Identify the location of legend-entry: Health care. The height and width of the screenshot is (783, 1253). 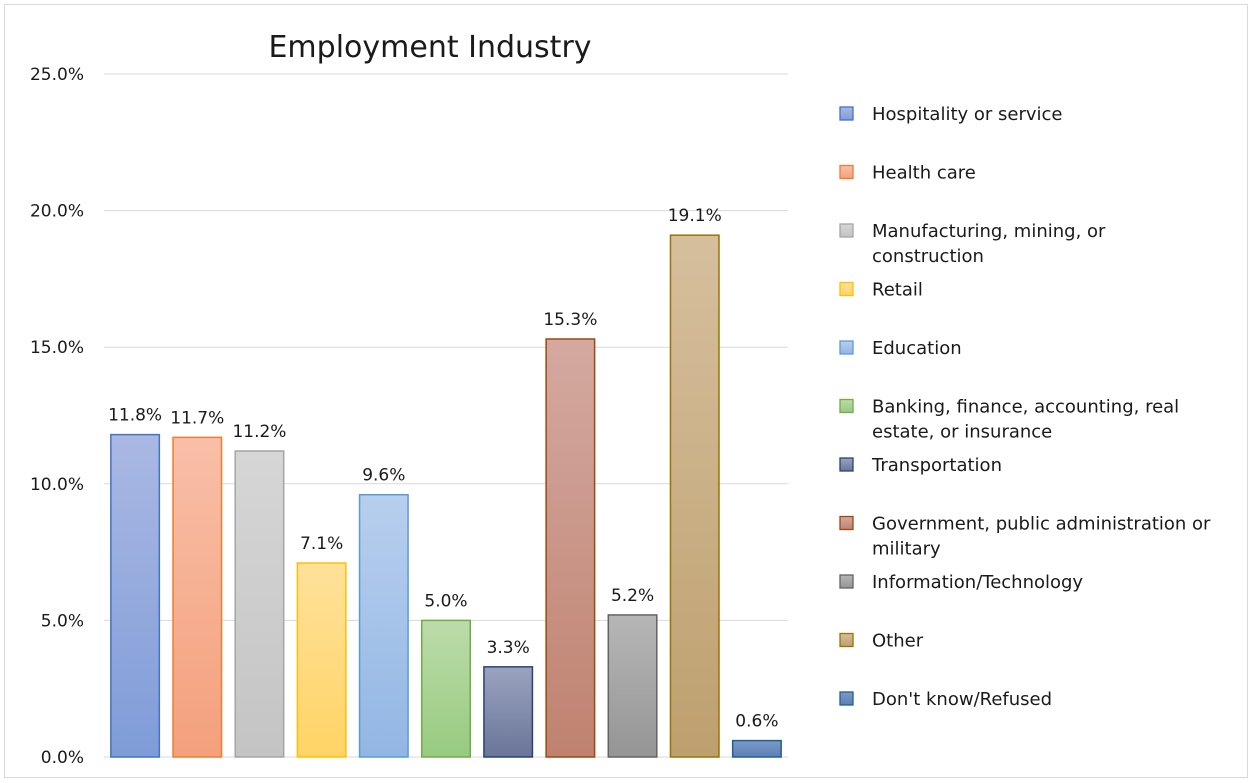
(907, 173).